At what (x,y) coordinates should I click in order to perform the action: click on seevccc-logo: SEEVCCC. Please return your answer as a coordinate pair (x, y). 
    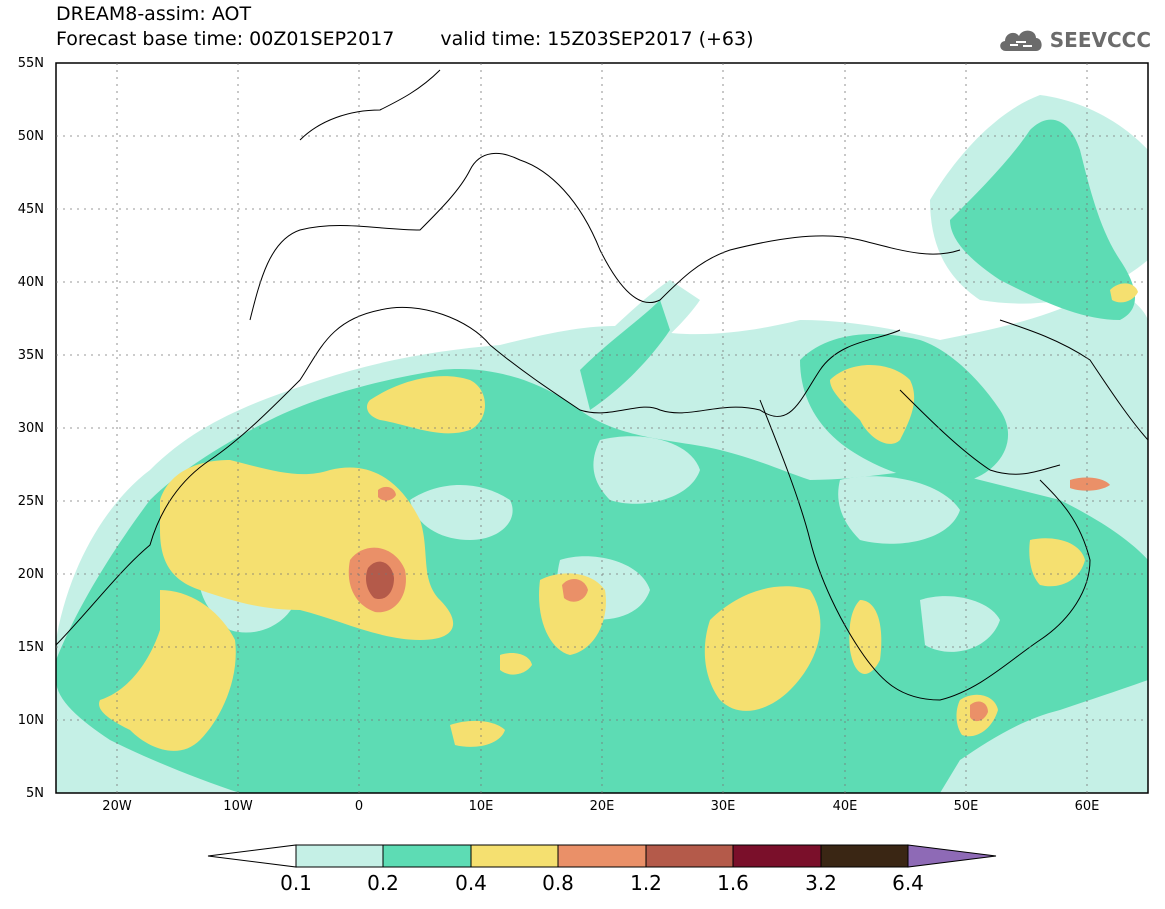
    Looking at the image, I should click on (1073, 40).